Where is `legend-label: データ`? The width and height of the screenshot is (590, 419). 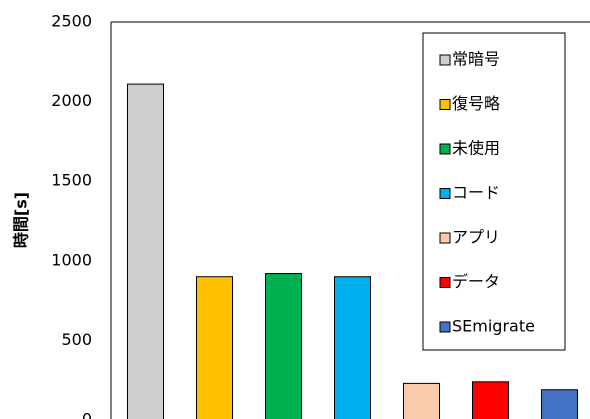 legend-label: データ is located at coordinates (476, 281).